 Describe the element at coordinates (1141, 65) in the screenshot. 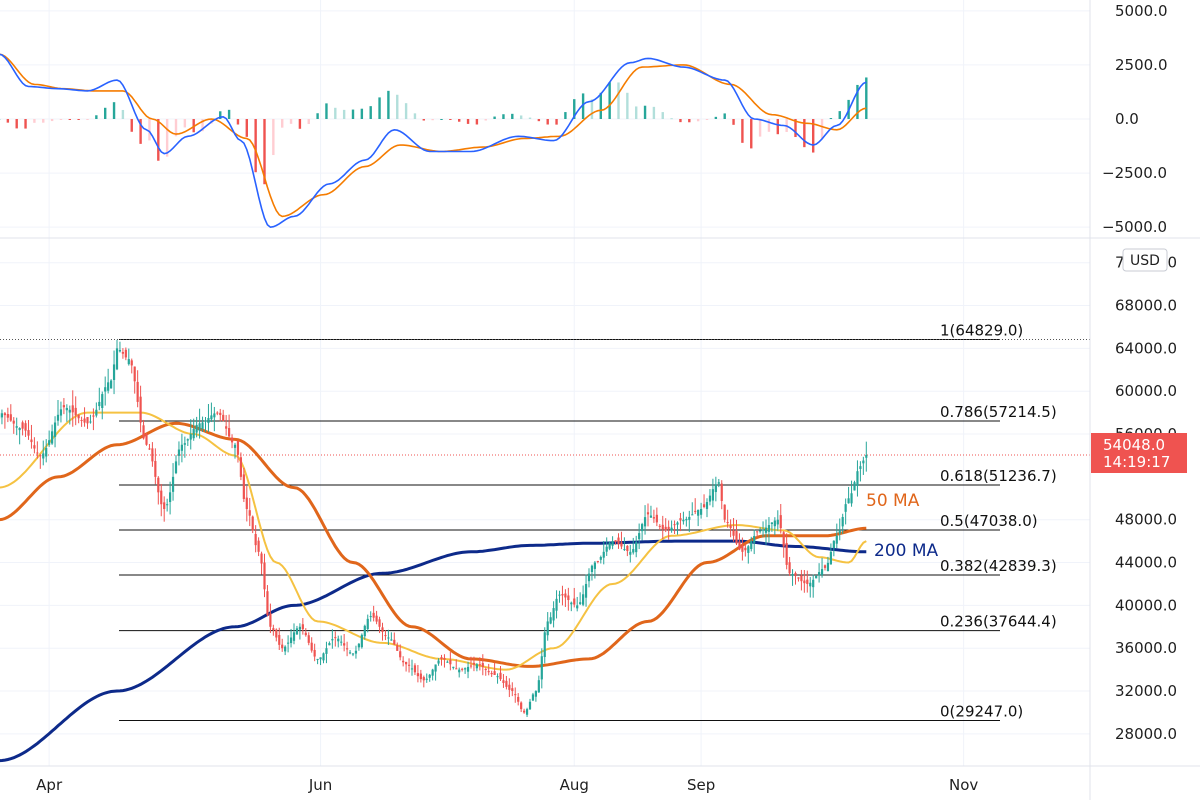

I see `macd-axis-tick: 2500.0` at that location.